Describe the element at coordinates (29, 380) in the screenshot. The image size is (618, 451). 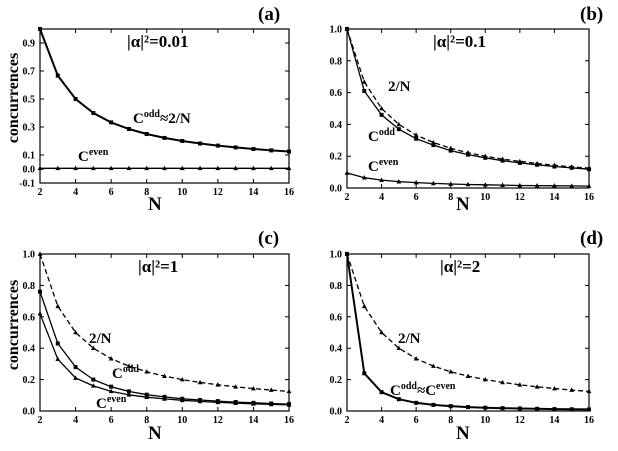
I see `y-tick-label: 0.2` at that location.